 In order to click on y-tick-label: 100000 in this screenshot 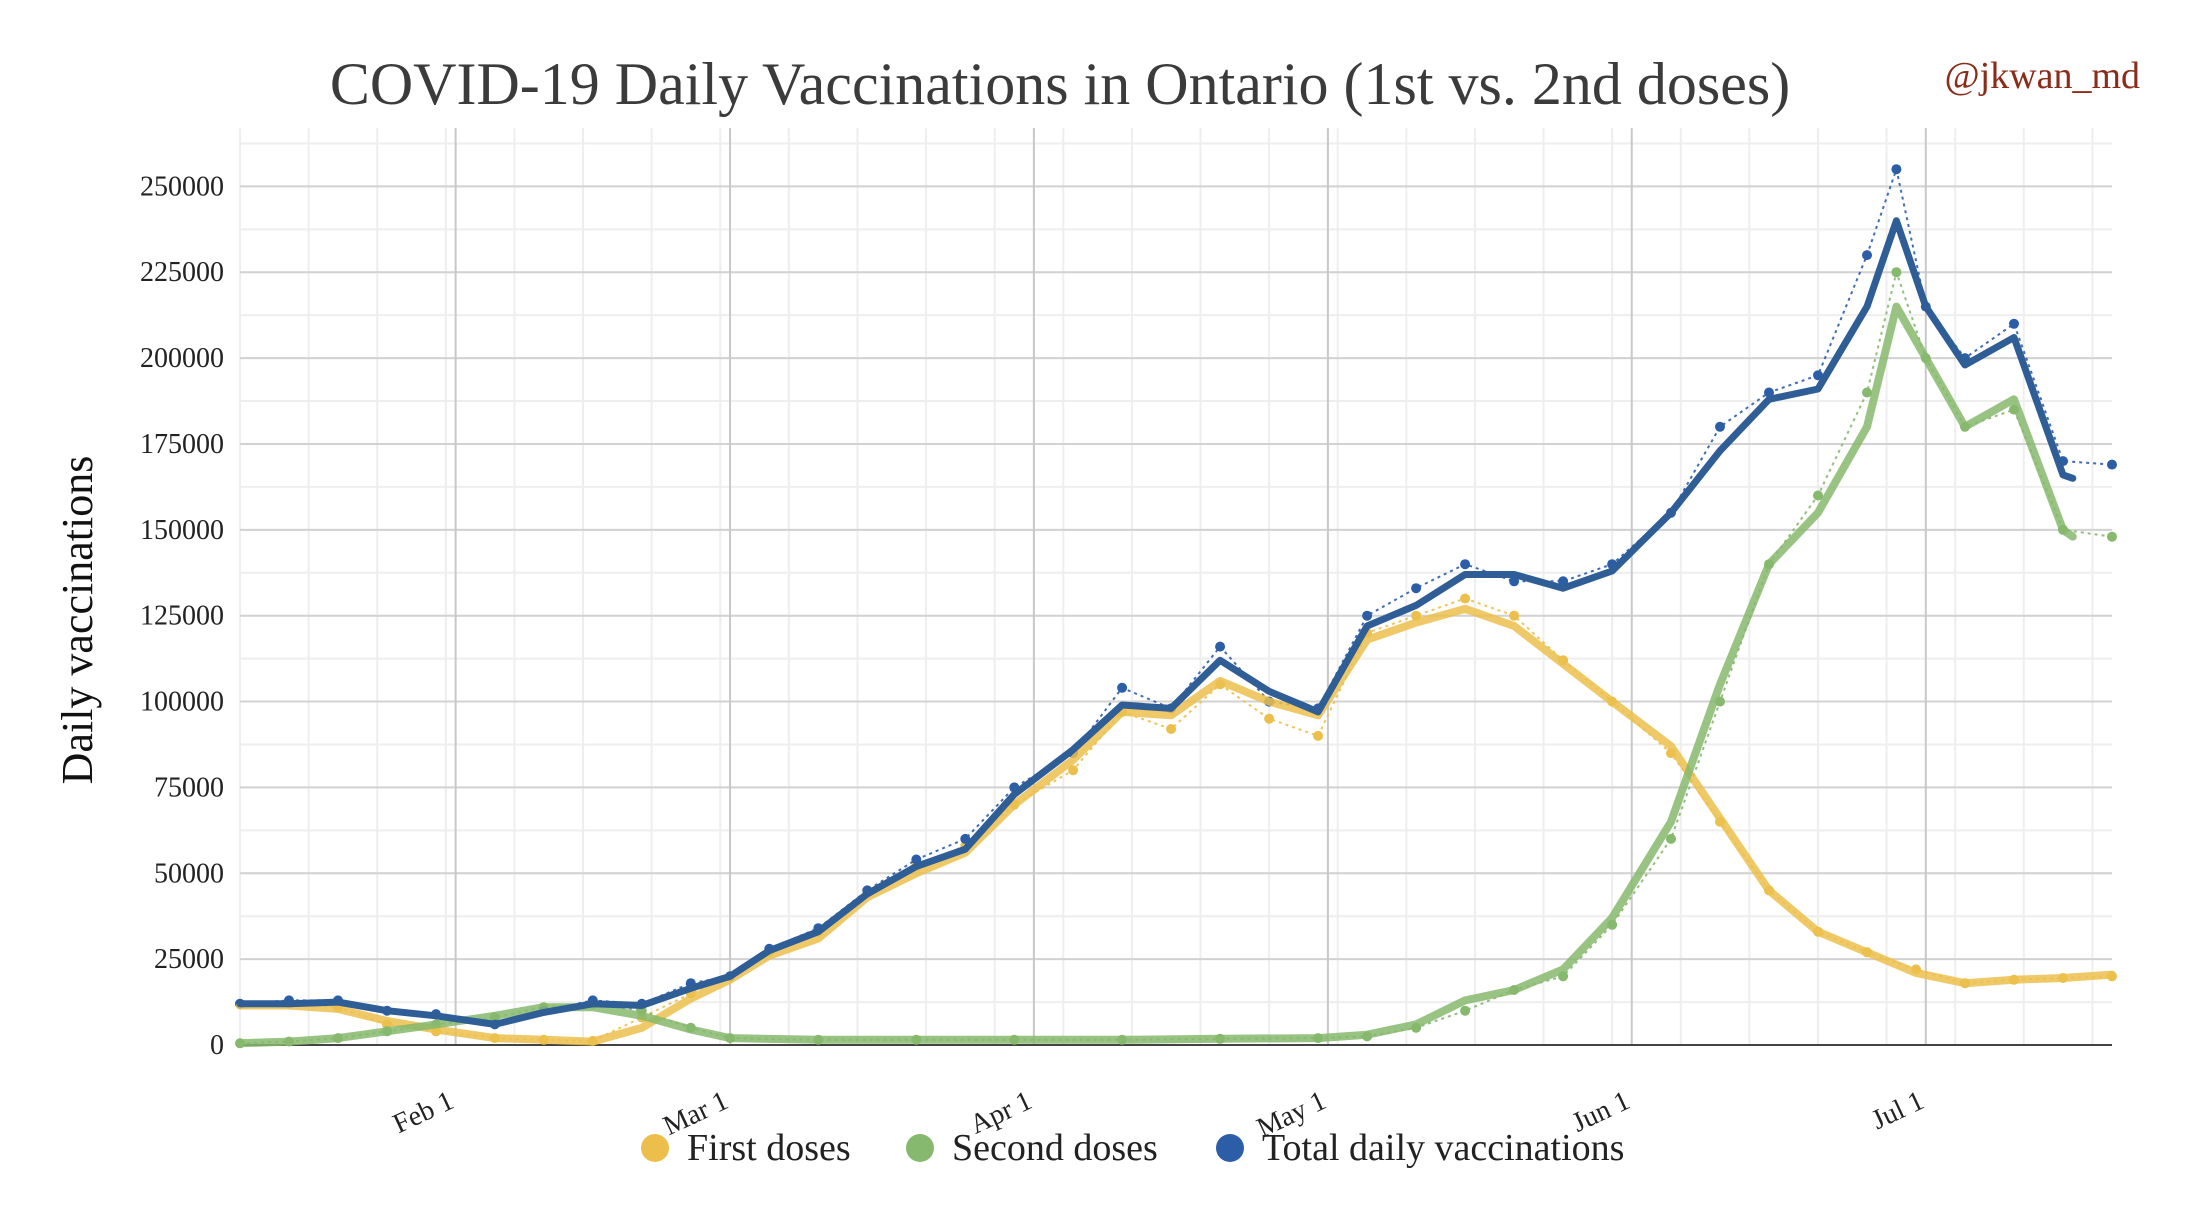, I will do `click(182, 702)`.